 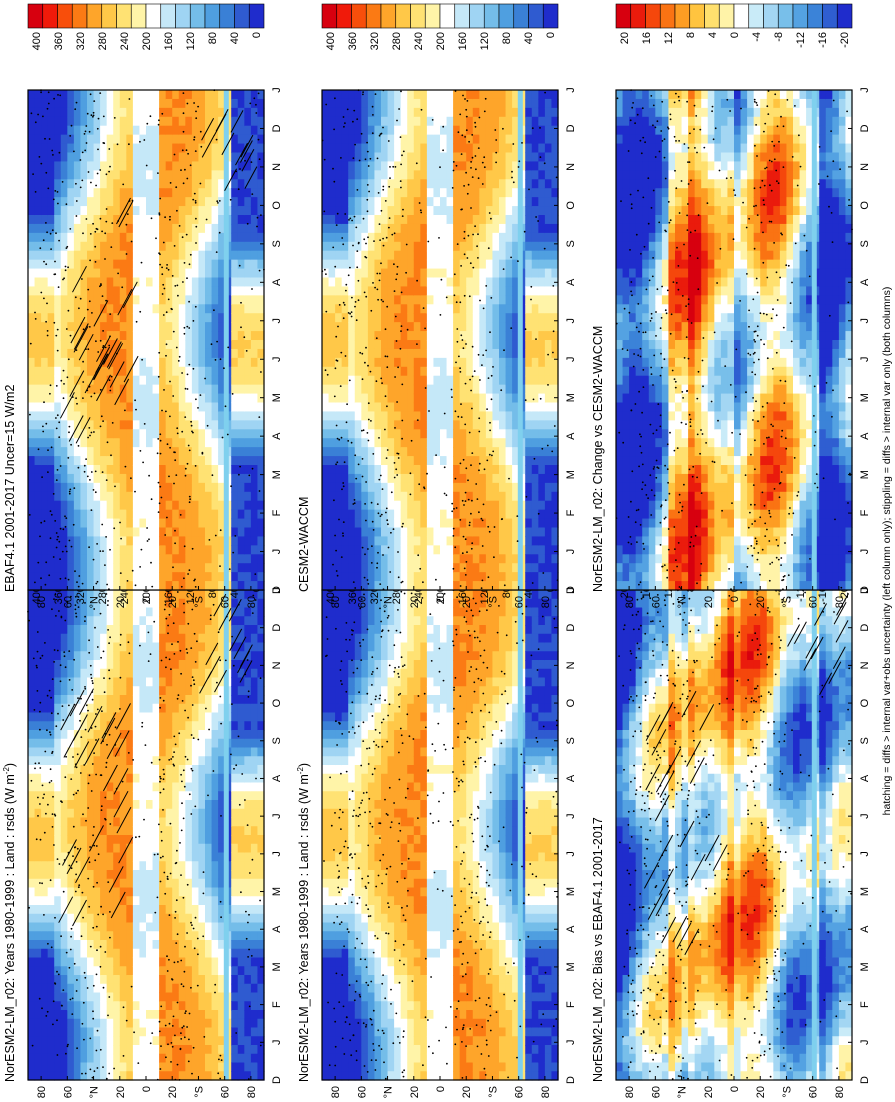 What do you see at coordinates (116, 879) in the screenshot?
I see `hatch-line` at bounding box center [116, 879].